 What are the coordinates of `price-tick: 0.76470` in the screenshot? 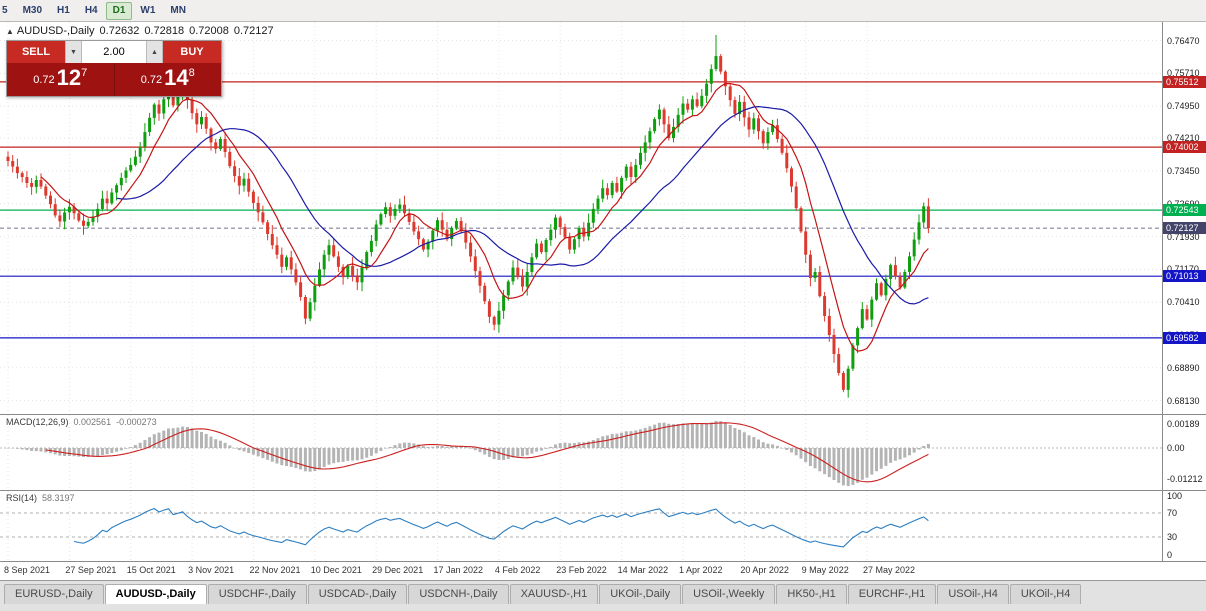 It's located at (1183, 40).